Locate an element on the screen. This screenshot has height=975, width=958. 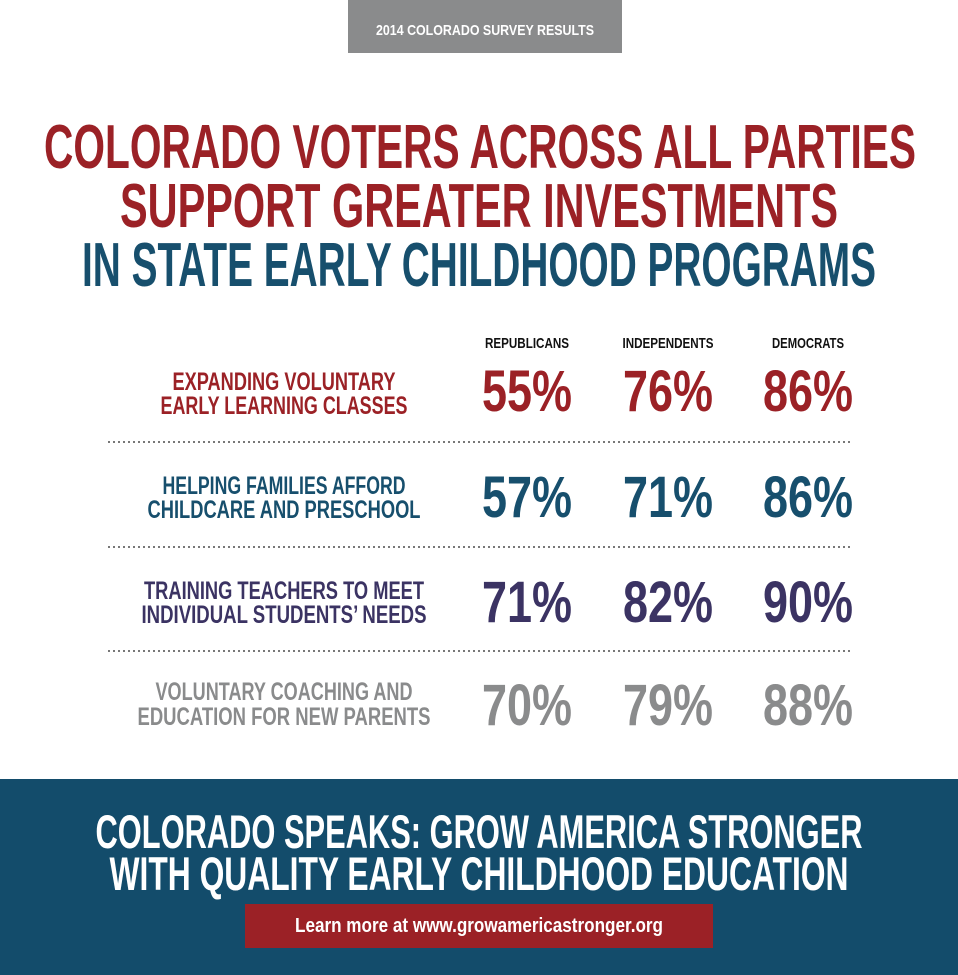
footer-headline: WITH QUALITY EARLY CHILDHOOD EDUCATION is located at coordinates (479, 873).